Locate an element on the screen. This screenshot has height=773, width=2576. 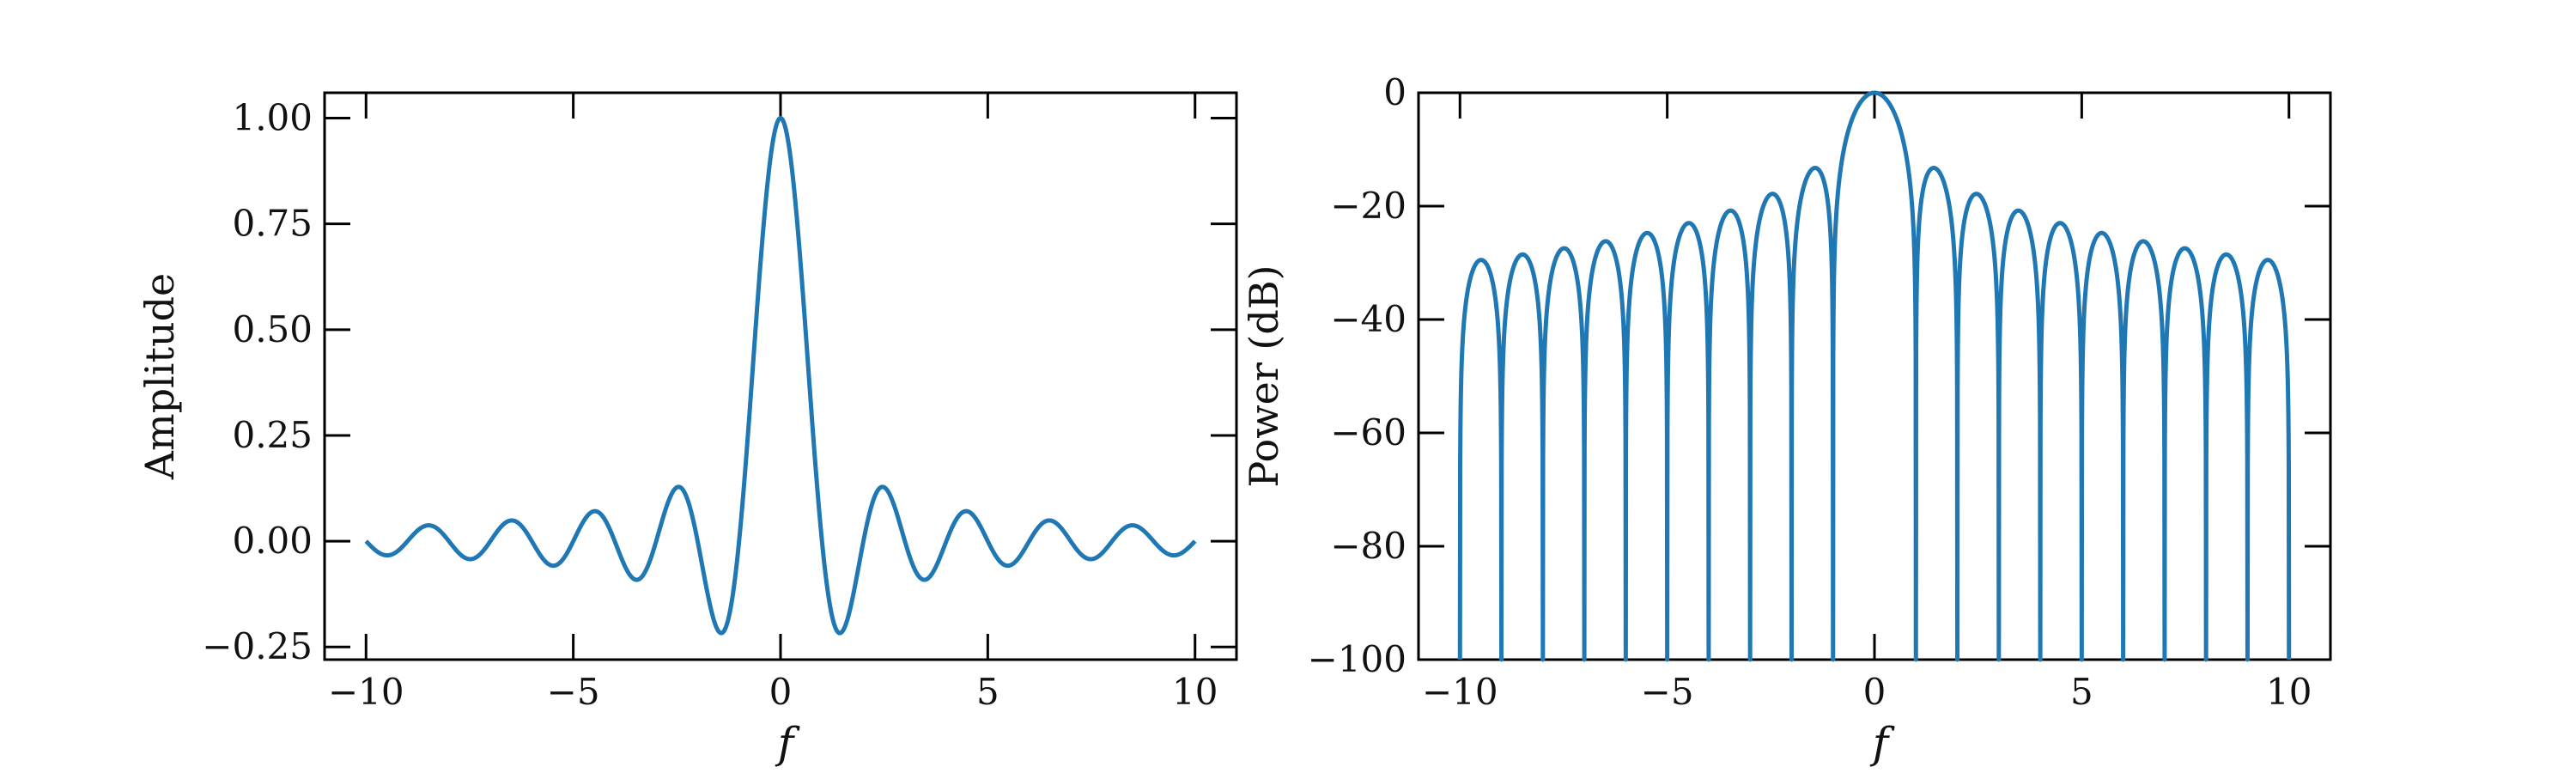
y-tick-label: 0.75 is located at coordinates (272, 224).